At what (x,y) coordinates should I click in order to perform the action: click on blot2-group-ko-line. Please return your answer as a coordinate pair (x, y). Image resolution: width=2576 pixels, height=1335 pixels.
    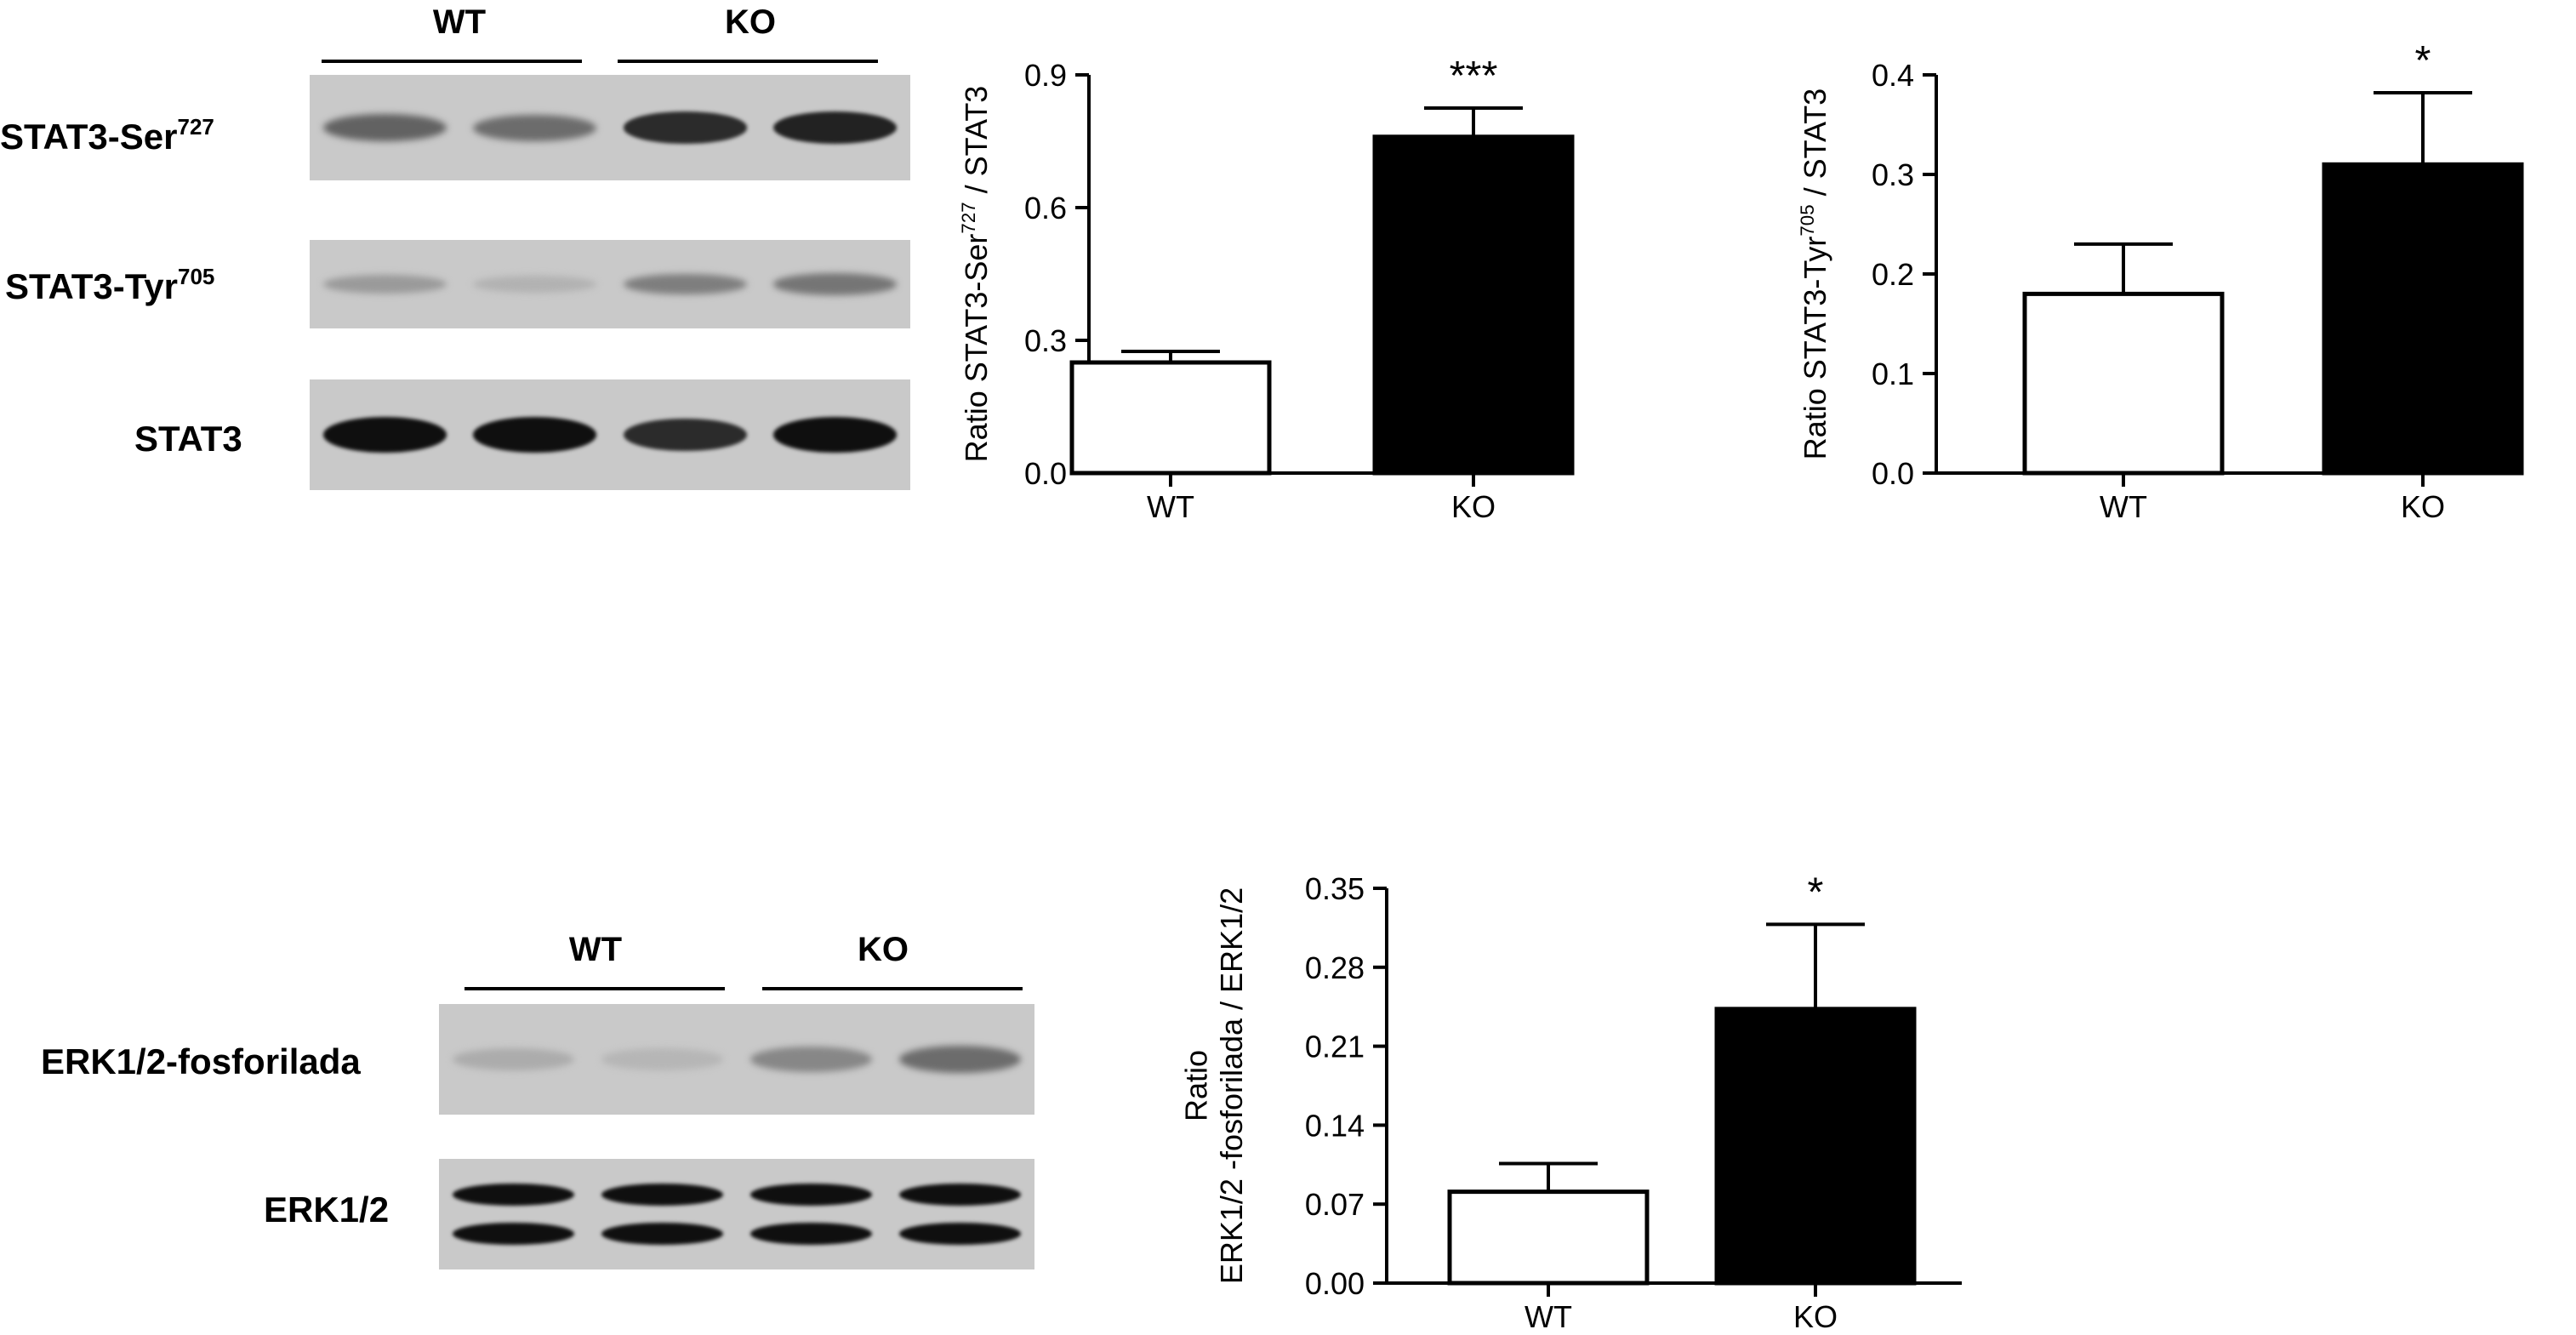
    Looking at the image, I should click on (892, 989).